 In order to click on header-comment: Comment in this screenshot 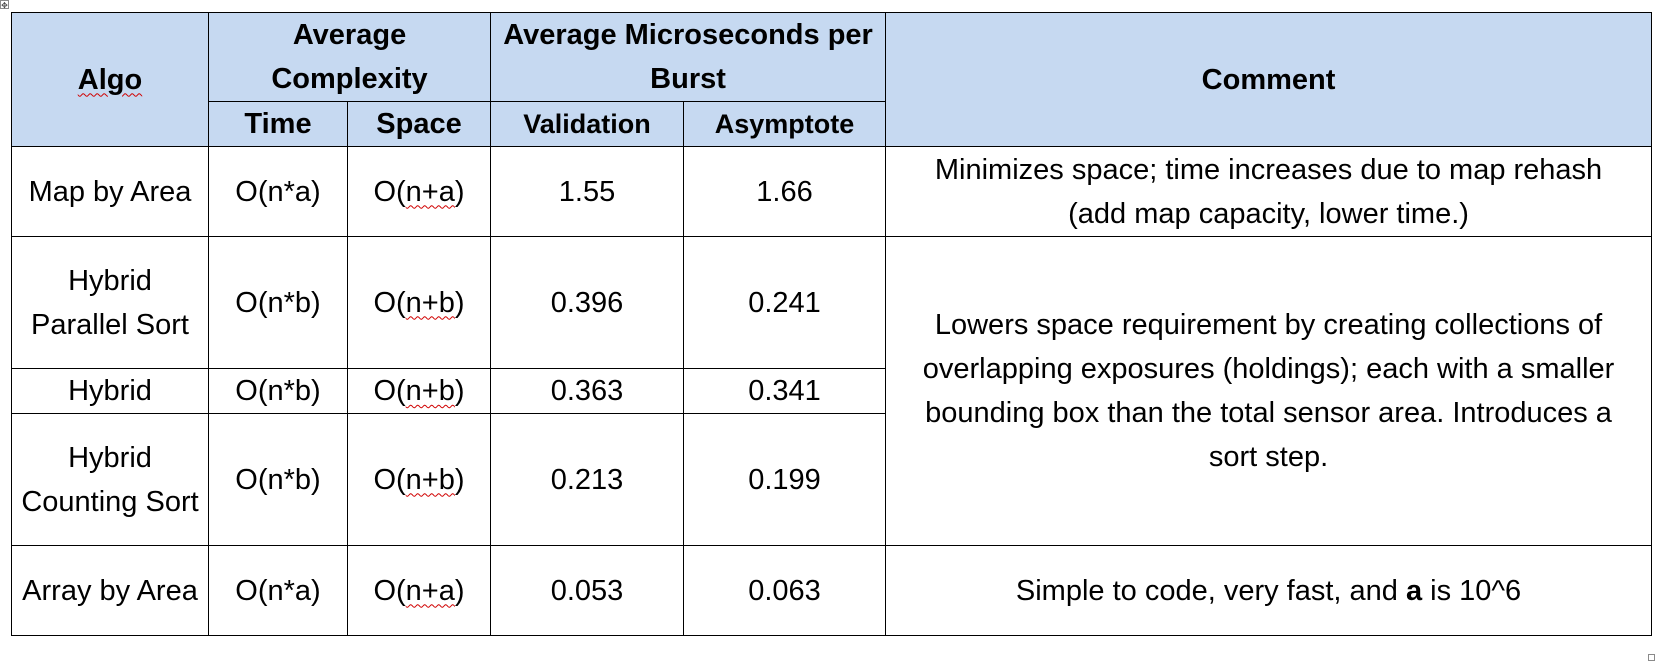, I will do `click(1269, 79)`.